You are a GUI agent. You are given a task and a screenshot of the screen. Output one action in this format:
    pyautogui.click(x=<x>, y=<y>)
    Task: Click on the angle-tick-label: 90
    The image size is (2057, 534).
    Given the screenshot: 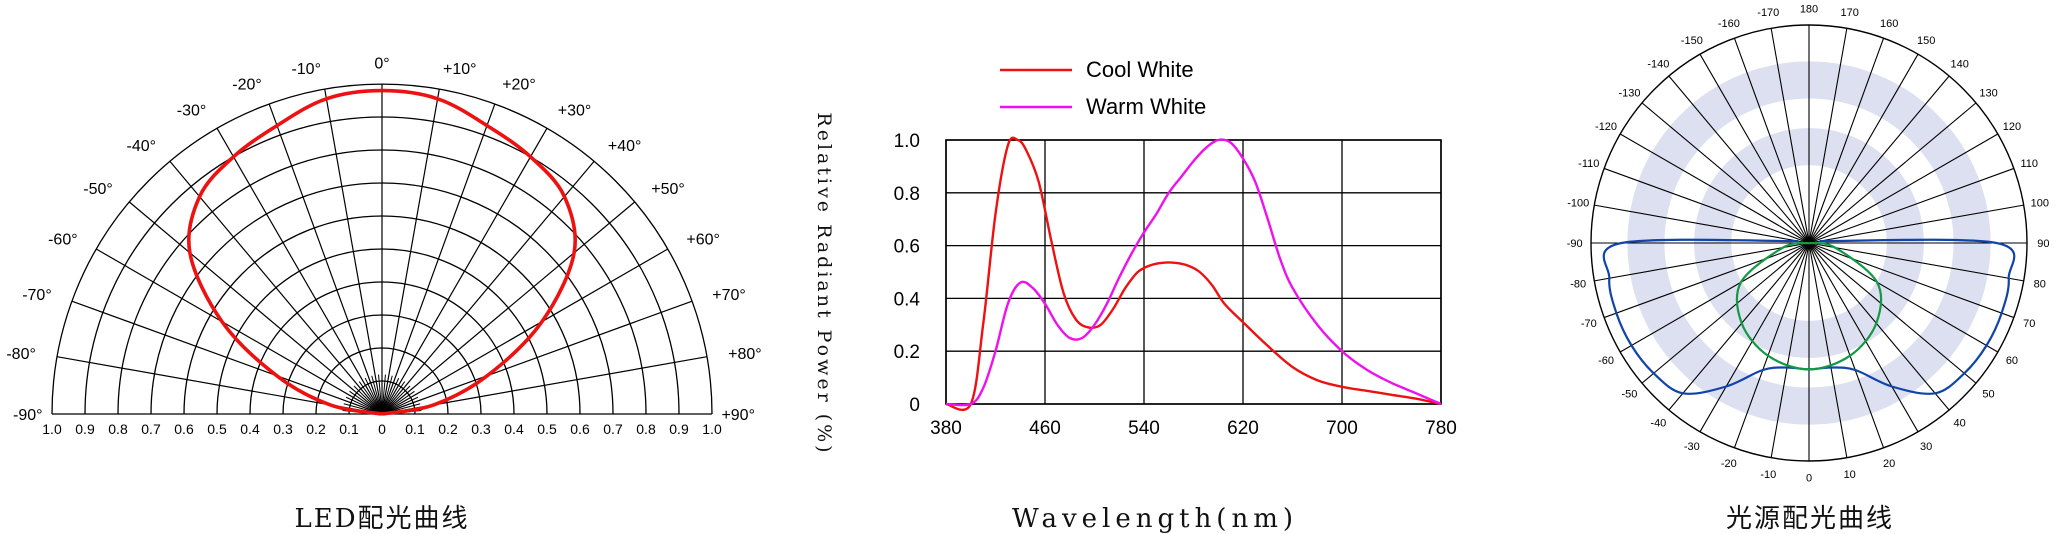 What is the action you would take?
    pyautogui.click(x=2043, y=244)
    